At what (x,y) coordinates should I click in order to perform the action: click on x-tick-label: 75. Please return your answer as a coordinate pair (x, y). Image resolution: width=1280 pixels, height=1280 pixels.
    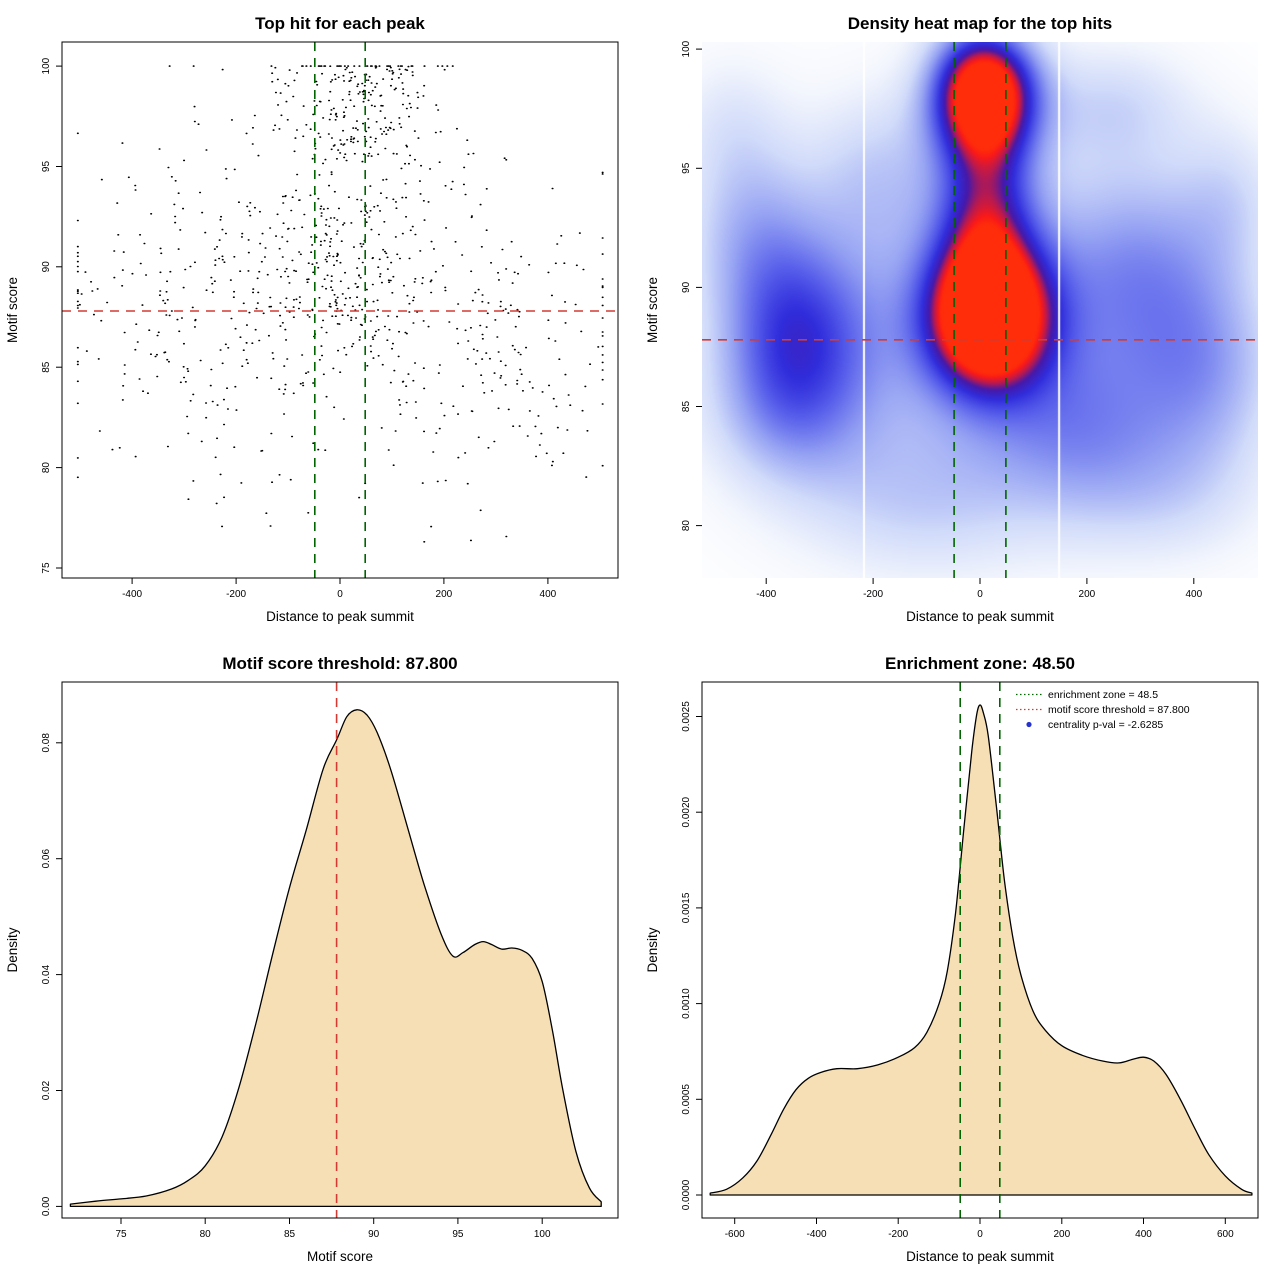
    Looking at the image, I should click on (121, 1234).